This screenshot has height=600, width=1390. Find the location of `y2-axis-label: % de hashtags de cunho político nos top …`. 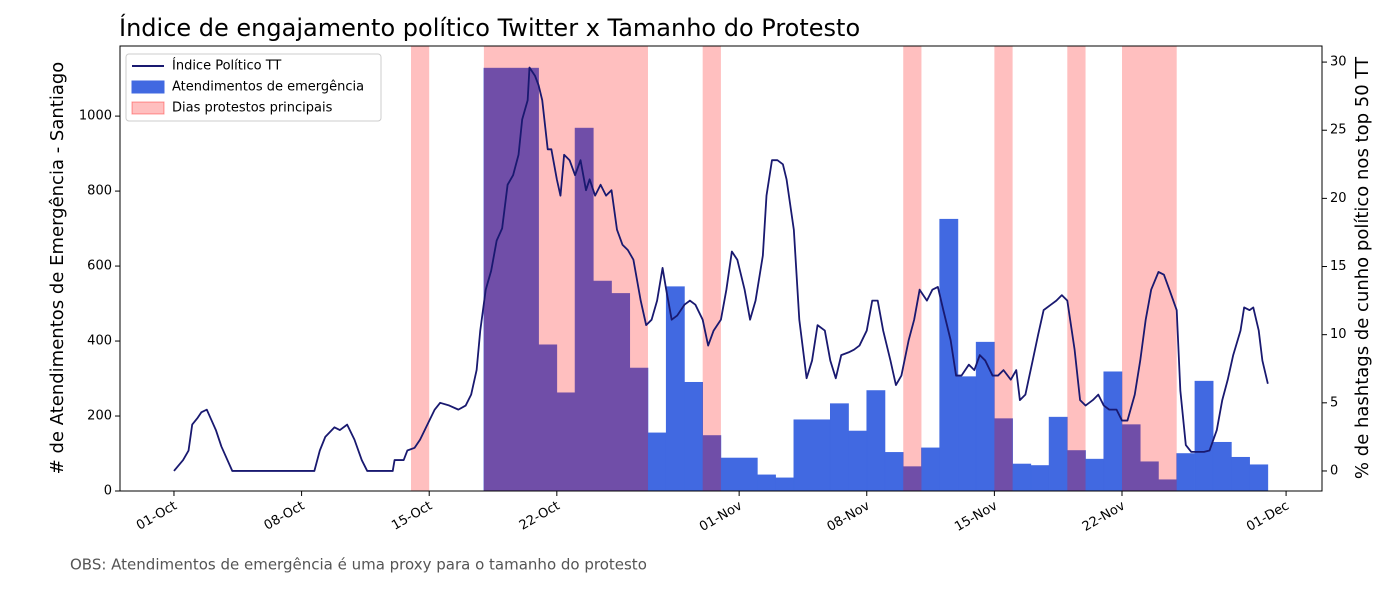

y2-axis-label: % de hashtags de cunho político nos top … is located at coordinates (1362, 267).